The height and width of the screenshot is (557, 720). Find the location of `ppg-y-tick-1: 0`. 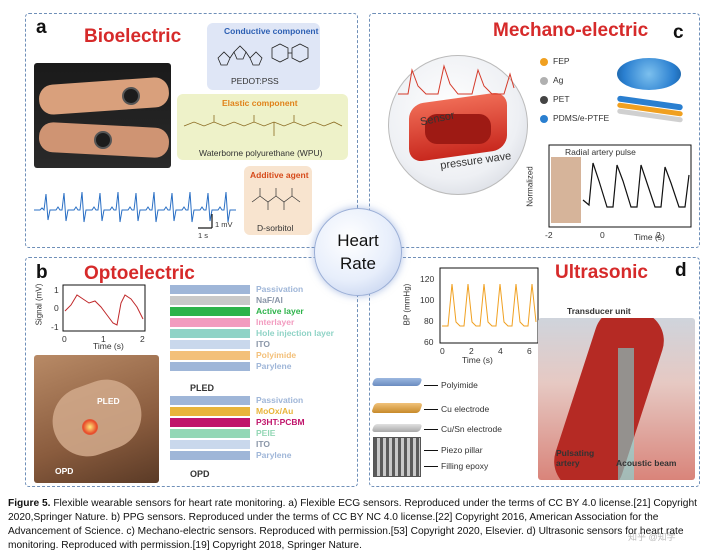

ppg-y-tick-1: 0 is located at coordinates (56, 308).